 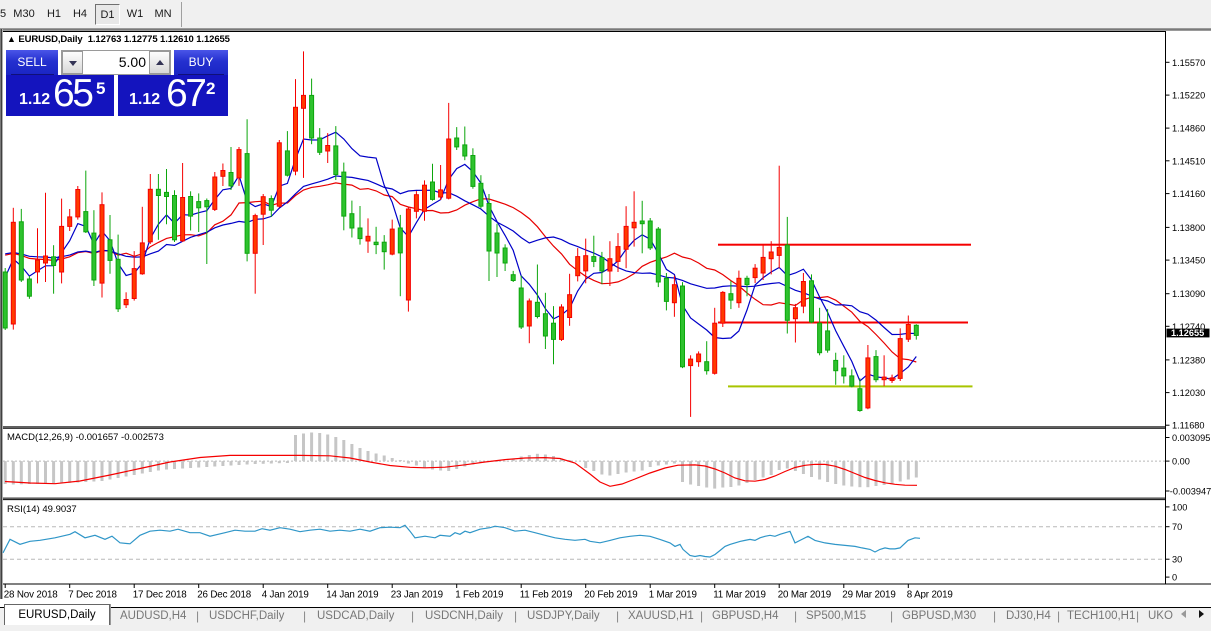 I want to click on svg-text: 1.13090, so click(x=1188, y=294).